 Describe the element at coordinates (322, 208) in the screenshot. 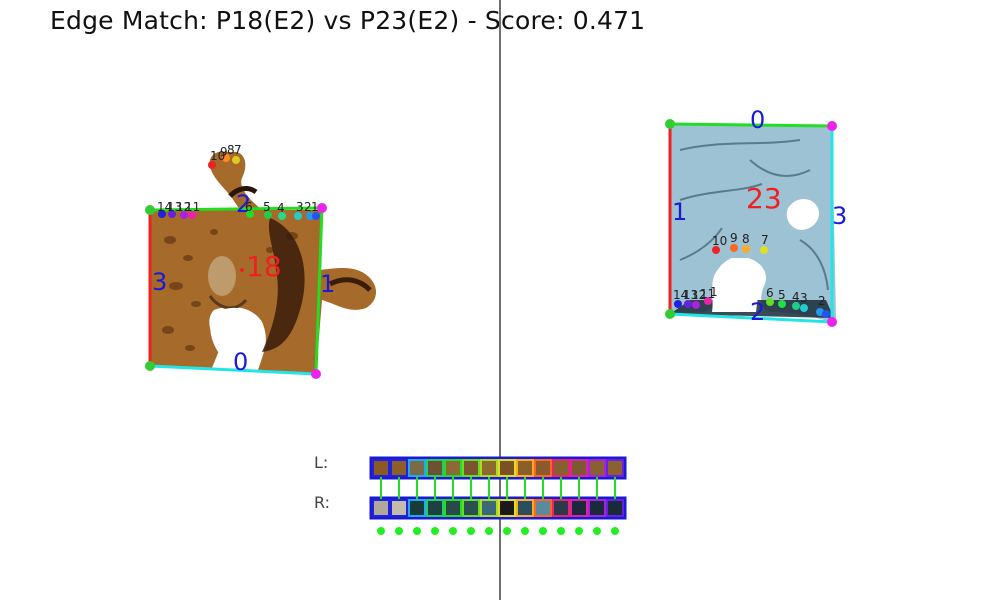

I see `left-corner-top-right` at that location.